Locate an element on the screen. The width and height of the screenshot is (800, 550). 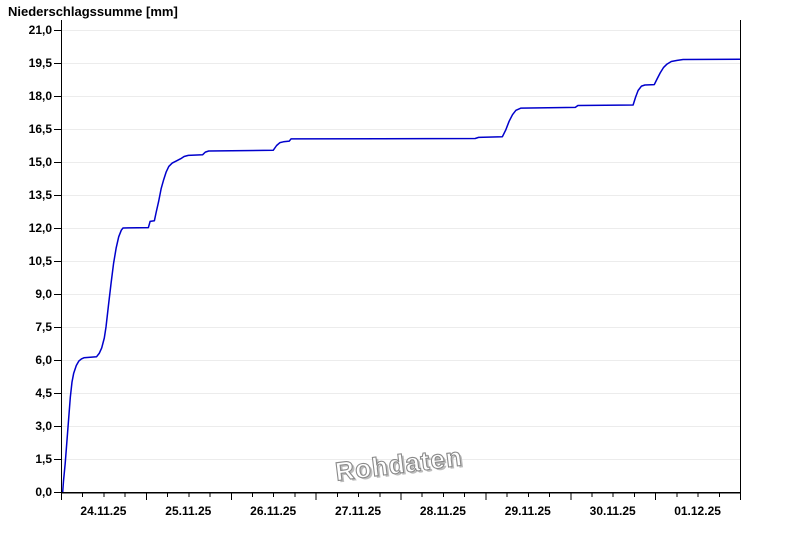
x-tick-label: 24.11.25 is located at coordinates (103, 511).